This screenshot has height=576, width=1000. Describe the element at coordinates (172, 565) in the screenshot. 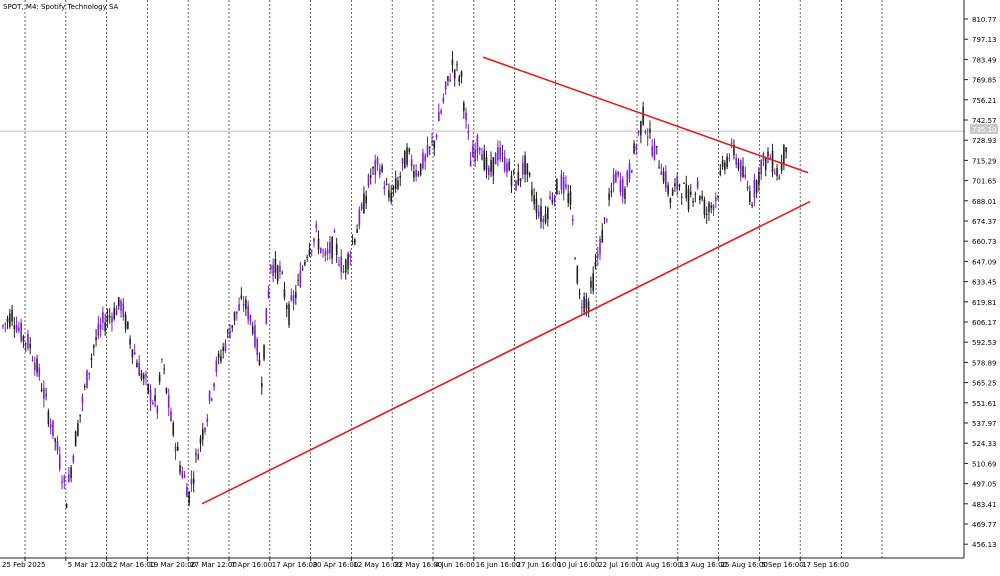

I see `time-tick-label: 19 Mar 20:00` at that location.